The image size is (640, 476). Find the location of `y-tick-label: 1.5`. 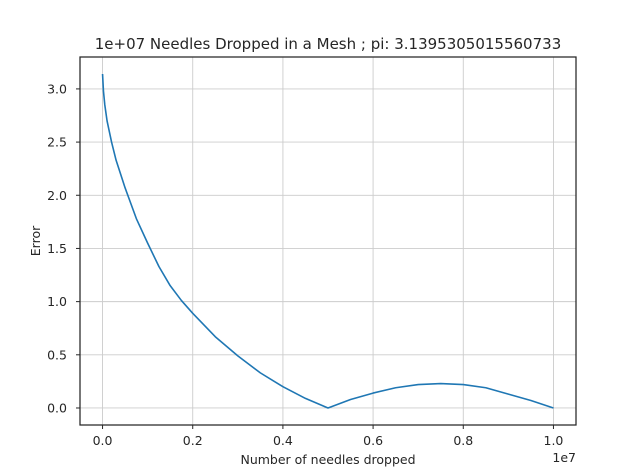

y-tick-label: 1.5 is located at coordinates (57, 248).